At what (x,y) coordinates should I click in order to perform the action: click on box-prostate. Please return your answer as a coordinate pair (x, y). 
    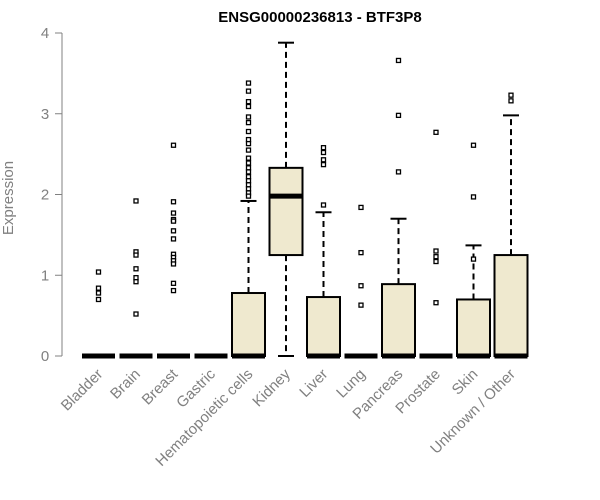
    Looking at the image, I should click on (436, 244).